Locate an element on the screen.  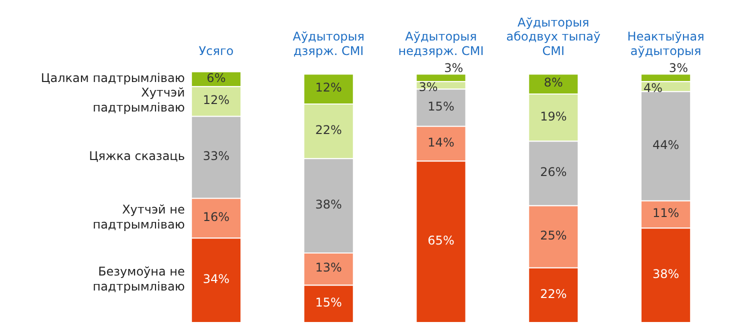
series-label: Безумоўна не падтрымліваю is located at coordinates (138, 279).